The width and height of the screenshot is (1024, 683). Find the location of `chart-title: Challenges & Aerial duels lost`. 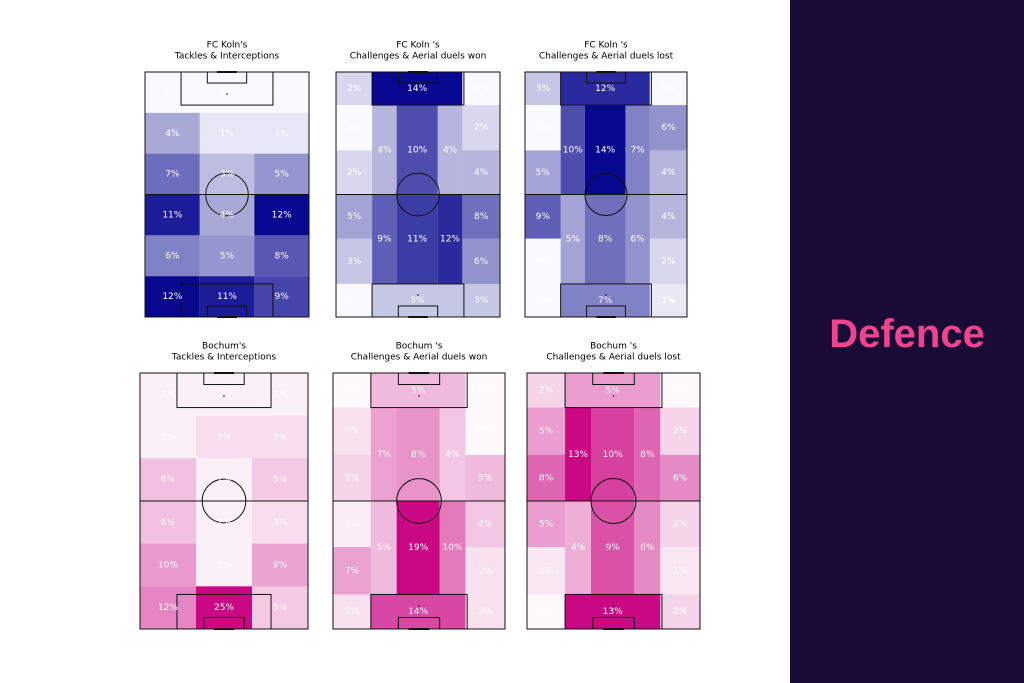

chart-title: Challenges & Aerial duels lost is located at coordinates (606, 57).